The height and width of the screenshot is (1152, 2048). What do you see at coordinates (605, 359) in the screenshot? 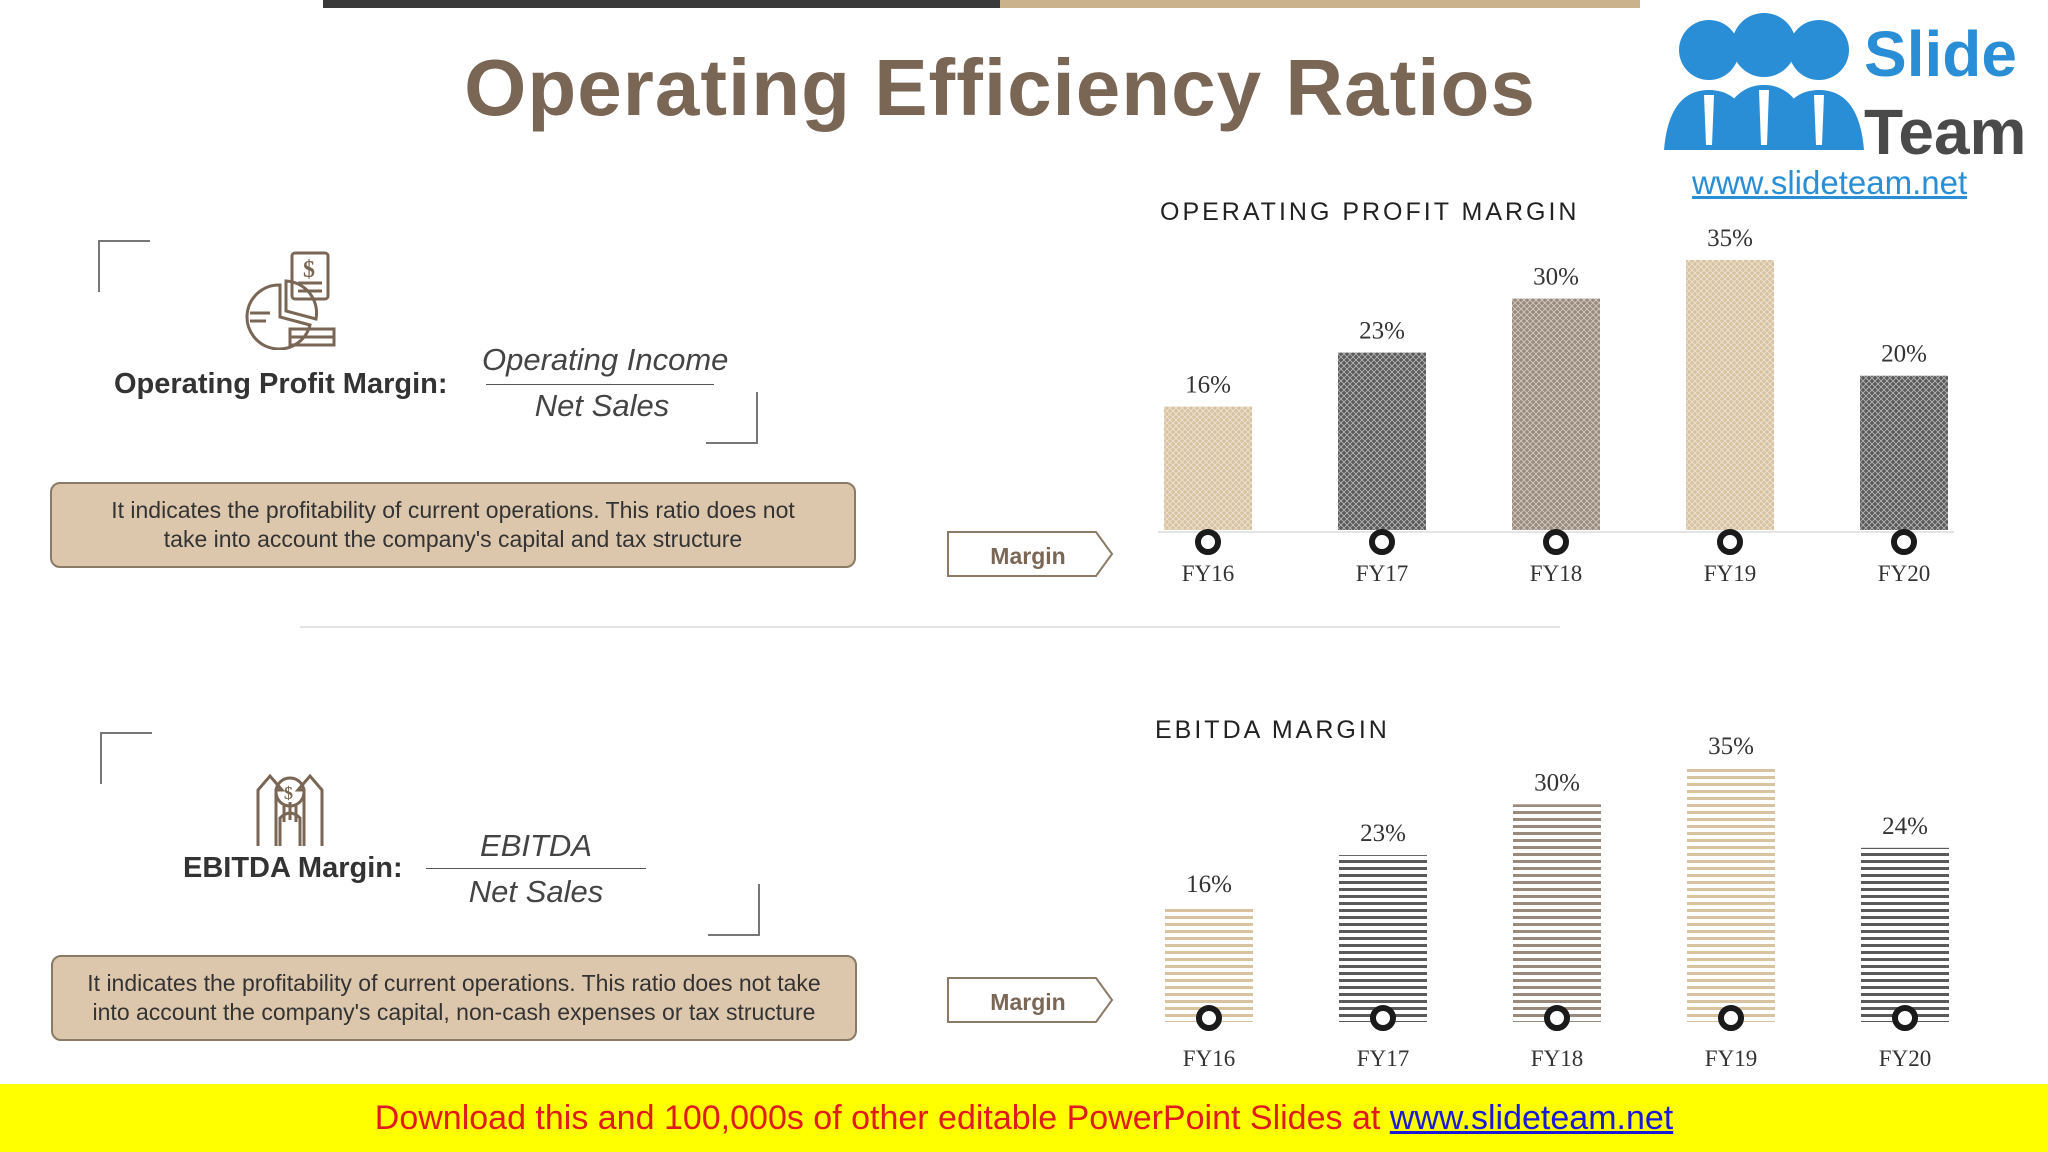
I see `operating-income-numerator: Operating Income` at bounding box center [605, 359].